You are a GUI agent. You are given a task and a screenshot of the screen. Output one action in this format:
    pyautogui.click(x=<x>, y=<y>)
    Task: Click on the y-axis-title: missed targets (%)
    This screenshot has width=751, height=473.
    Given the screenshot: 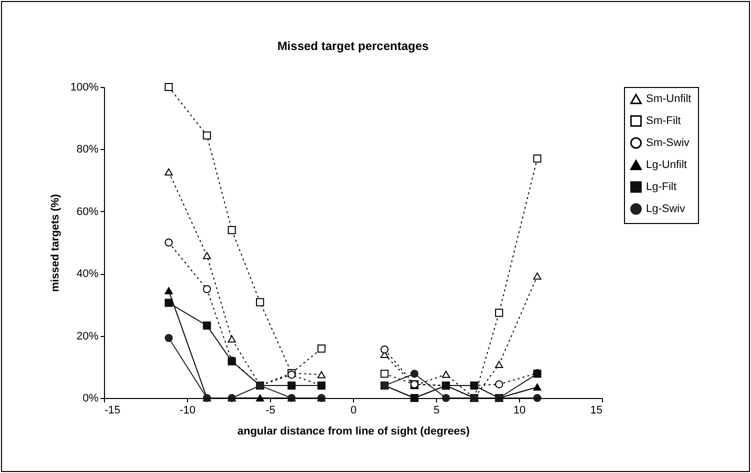 What is the action you would take?
    pyautogui.click(x=55, y=243)
    